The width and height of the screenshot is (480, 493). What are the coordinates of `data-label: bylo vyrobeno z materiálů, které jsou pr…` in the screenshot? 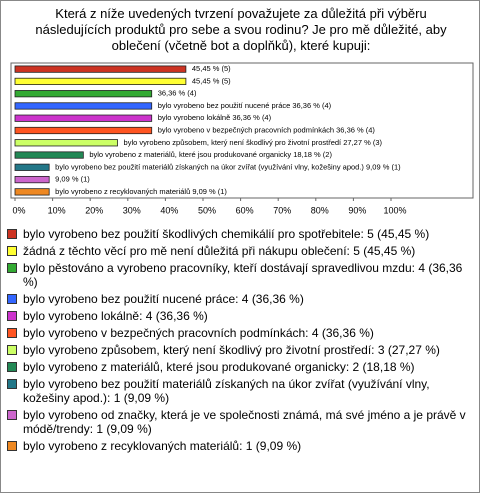 It's located at (210, 154).